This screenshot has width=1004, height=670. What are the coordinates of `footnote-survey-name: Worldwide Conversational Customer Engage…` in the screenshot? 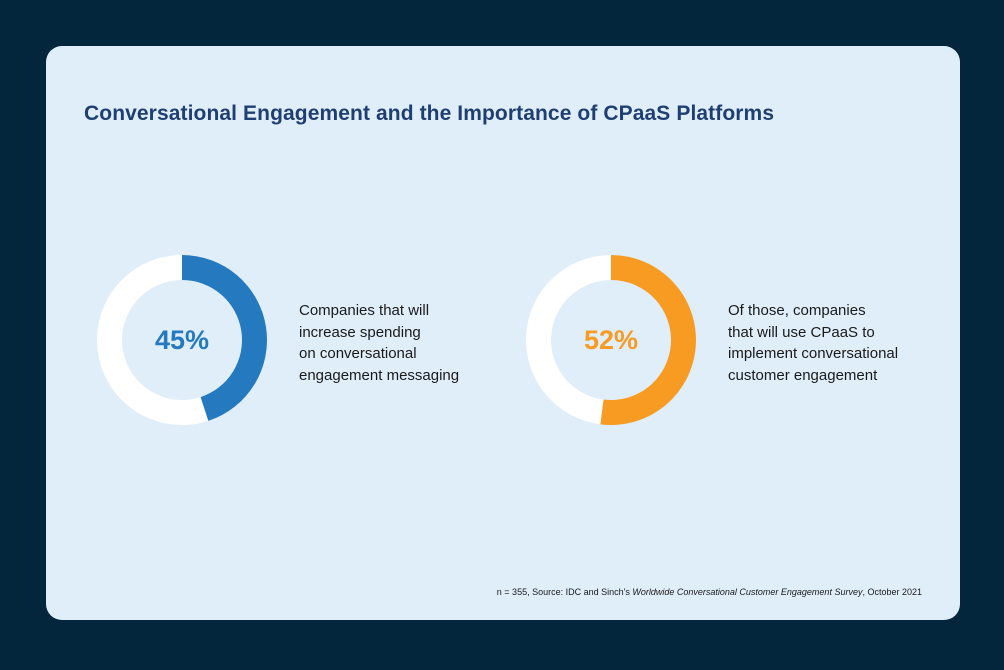 It's located at (747, 592).